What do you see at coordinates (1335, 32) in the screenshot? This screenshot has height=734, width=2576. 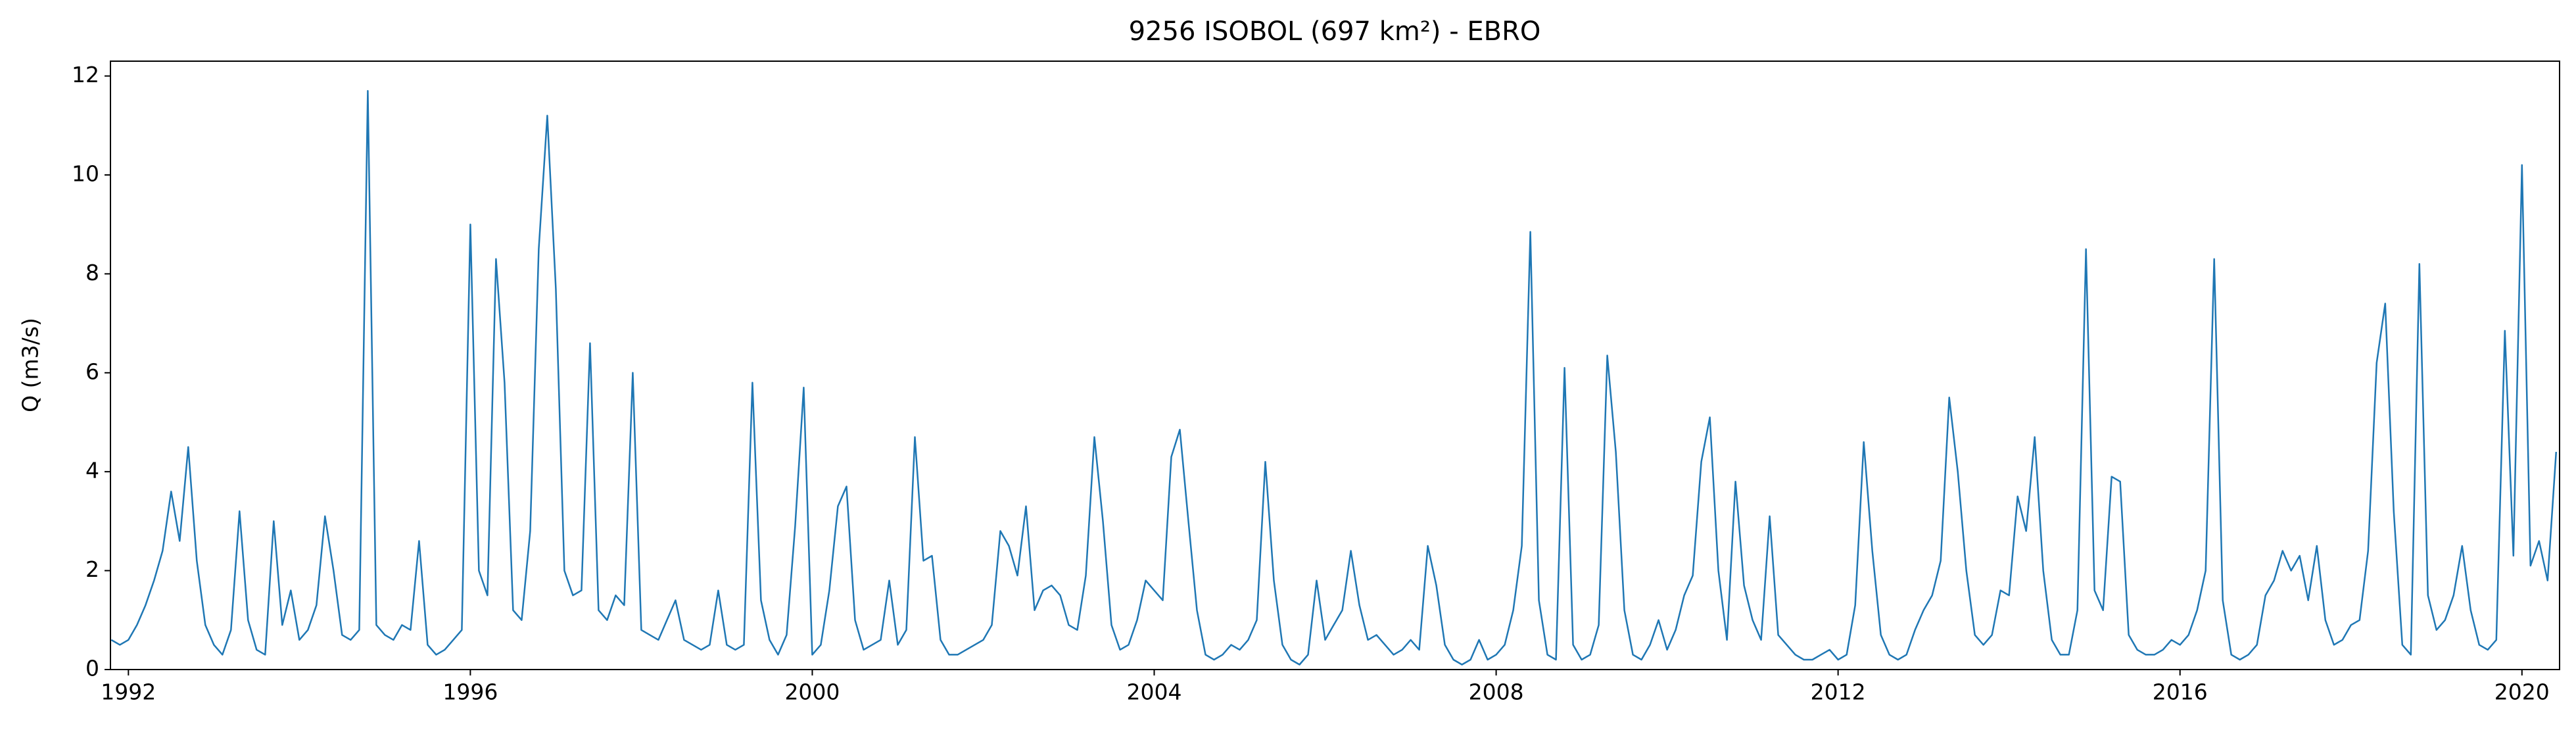 I see `chart-title: 9256 ISOBOL (697 km²) - EBRO` at bounding box center [1335, 32].